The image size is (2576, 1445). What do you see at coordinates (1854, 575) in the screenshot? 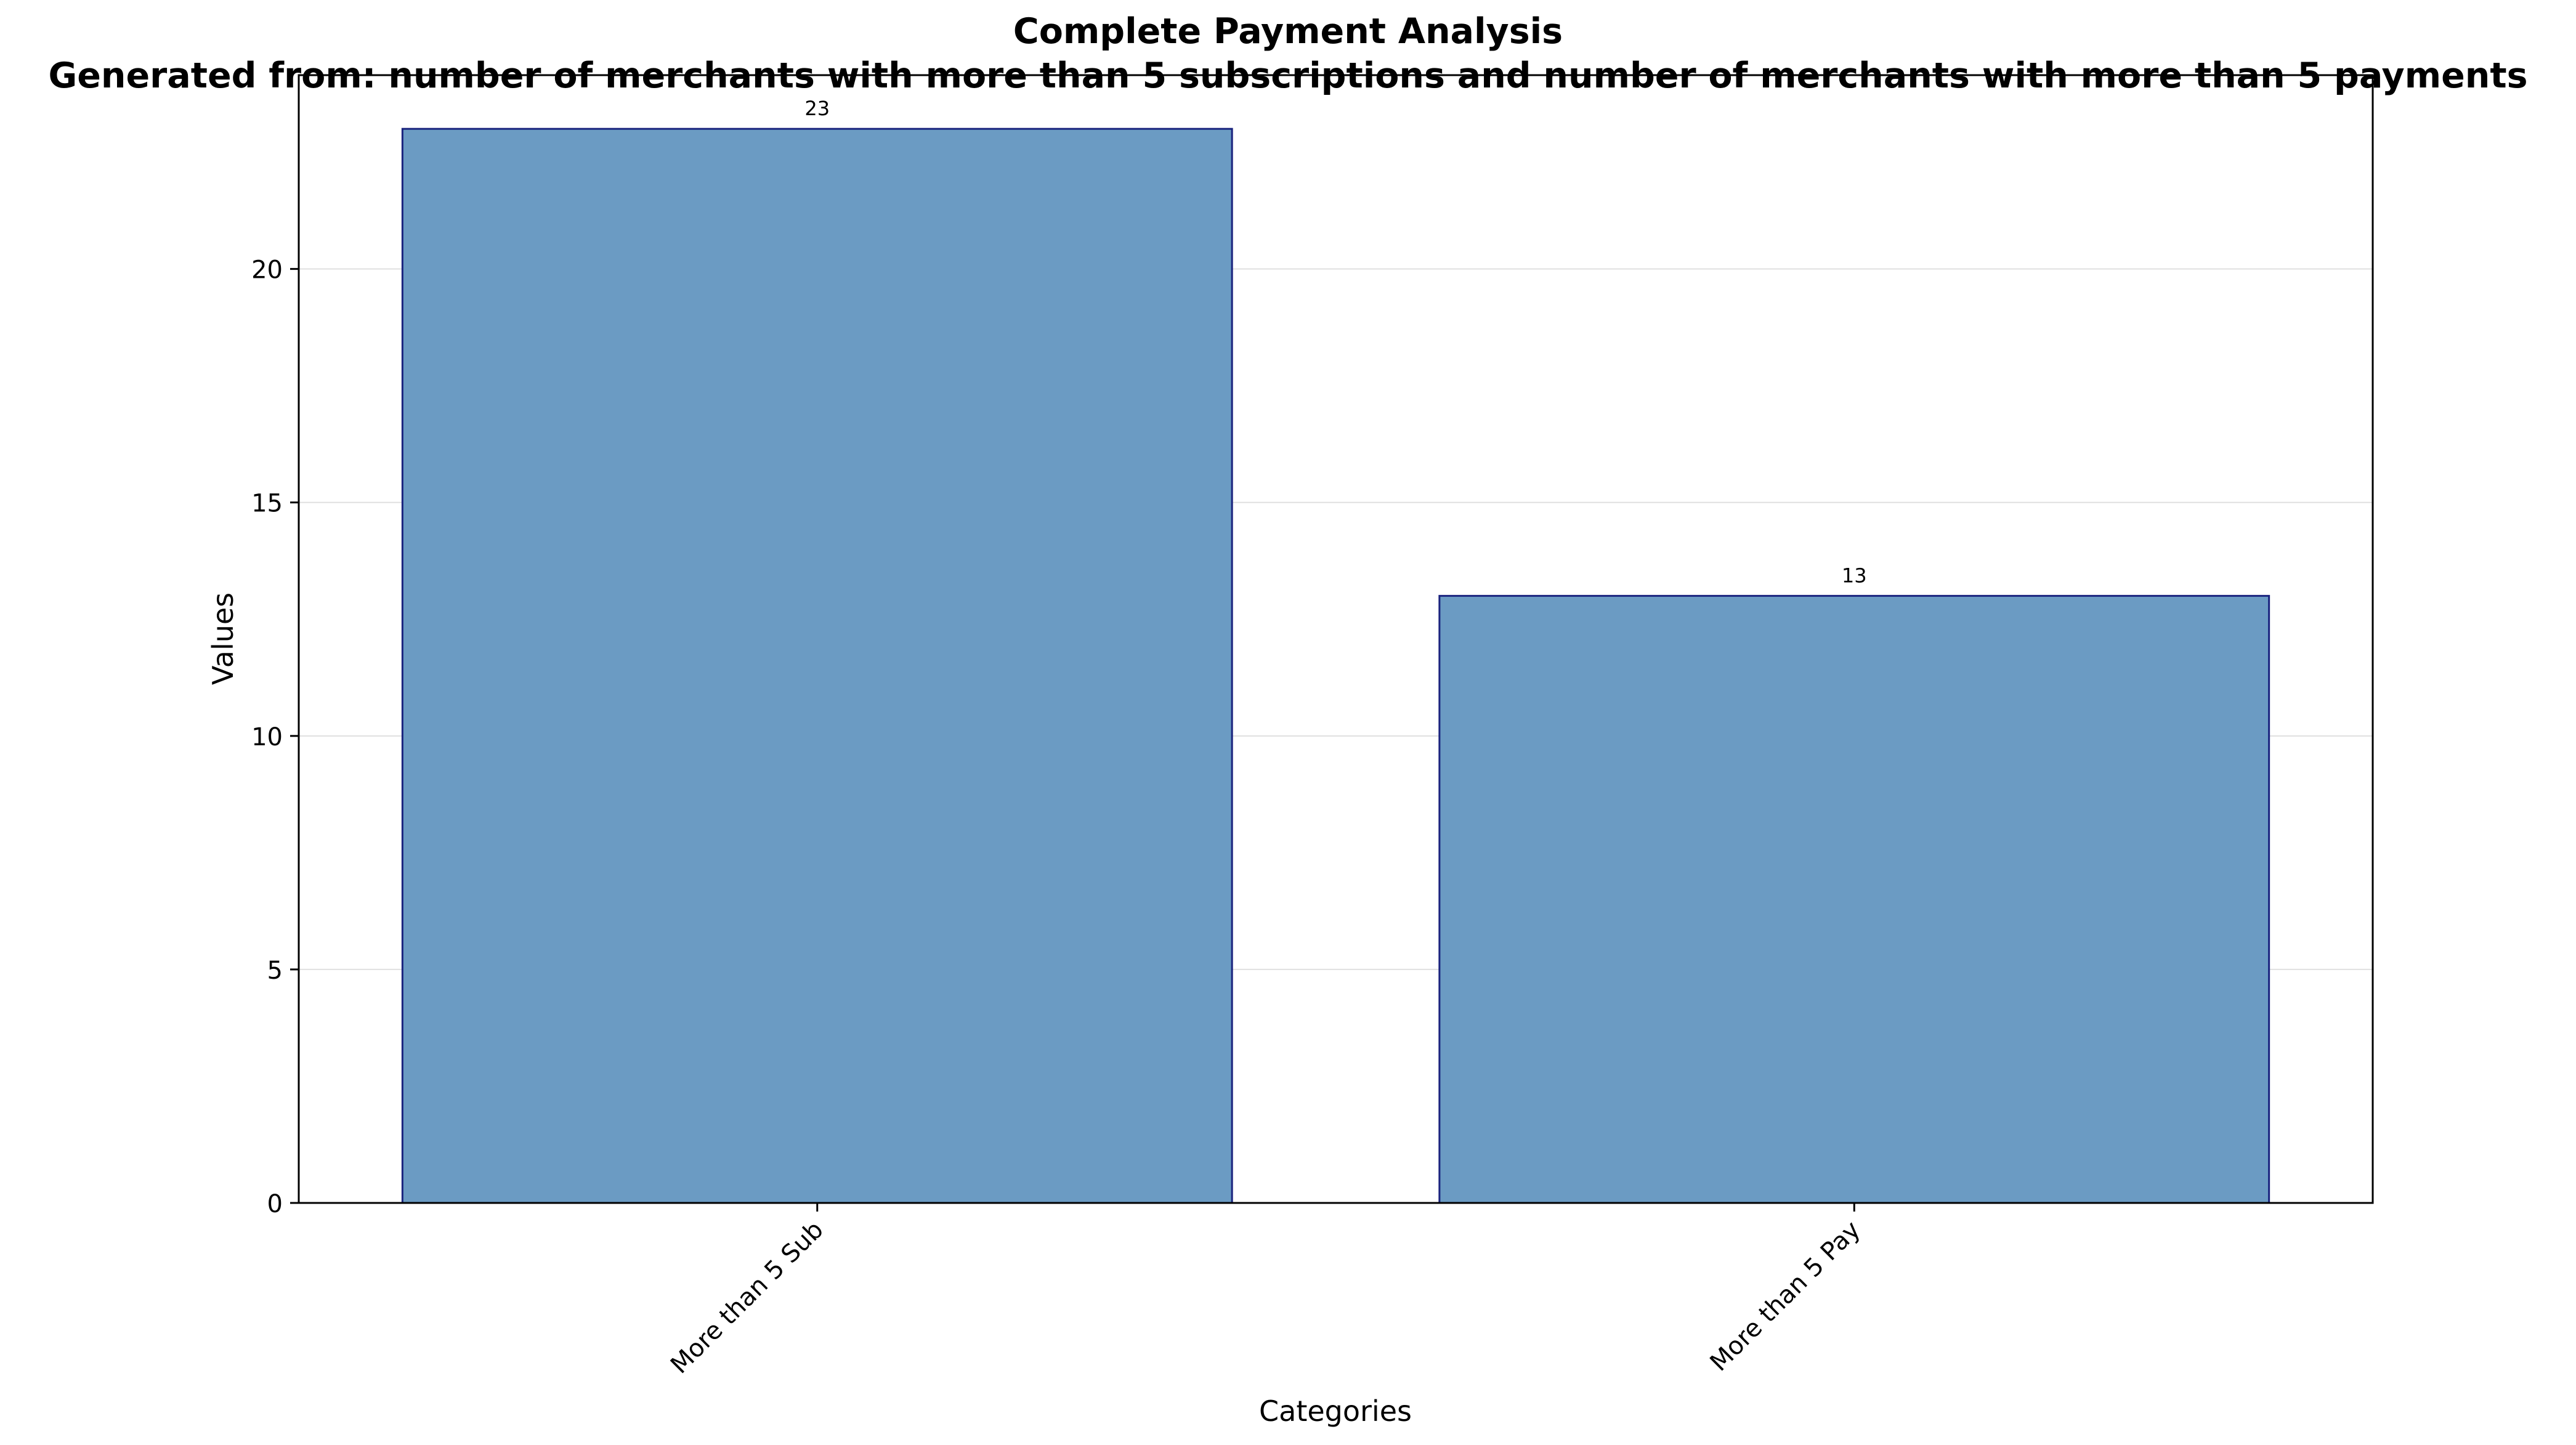
I see `bar-value-label: 13` at bounding box center [1854, 575].